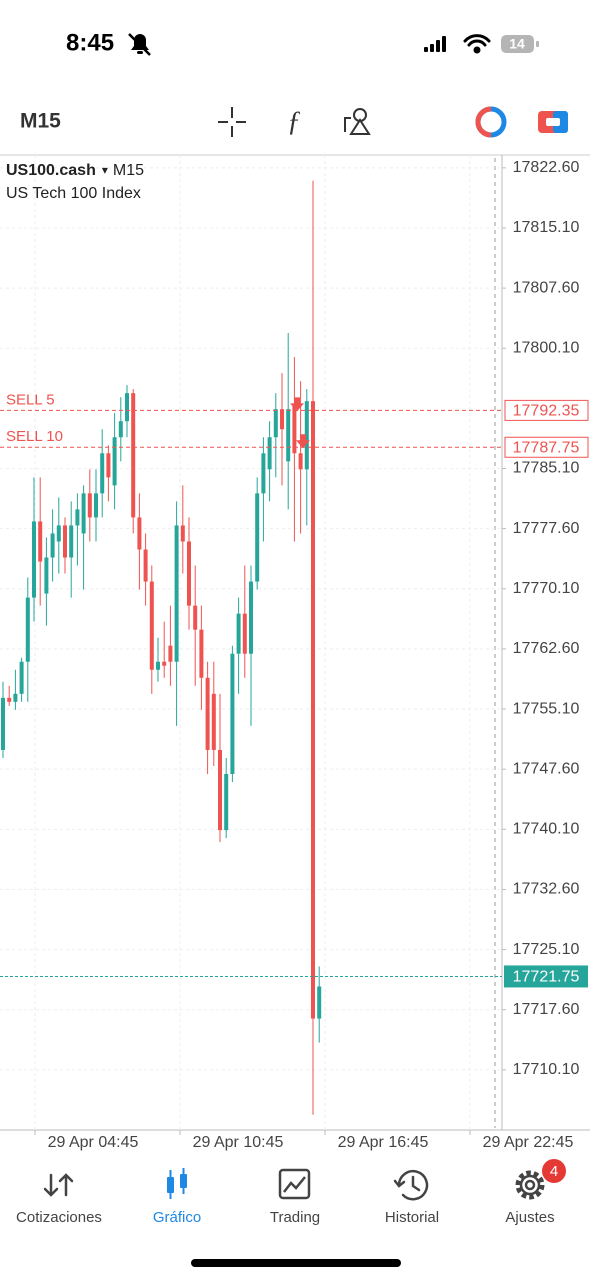  I want to click on trade-arrow, so click(297, 404).